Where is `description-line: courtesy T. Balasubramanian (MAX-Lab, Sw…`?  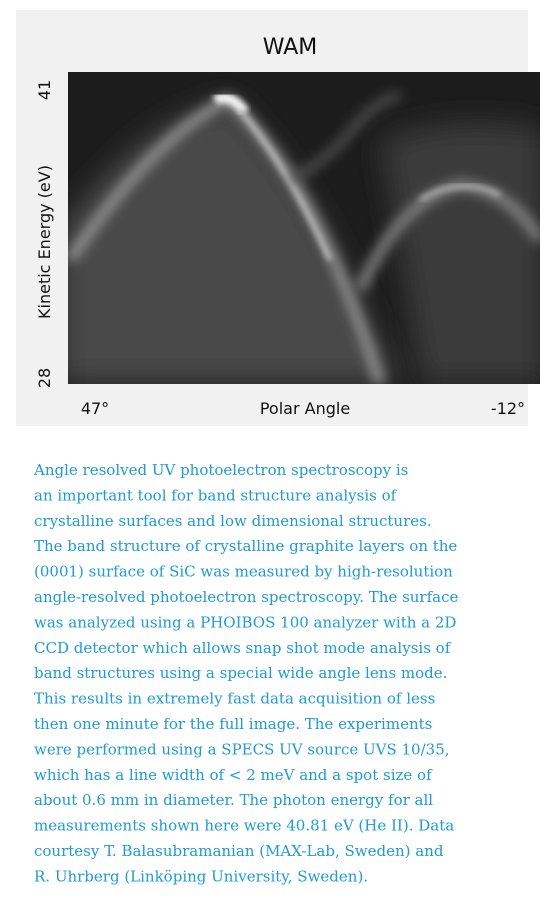
description-line: courtesy T. Balasubramanian (MAX-Lab, Sw… is located at coordinates (239, 851).